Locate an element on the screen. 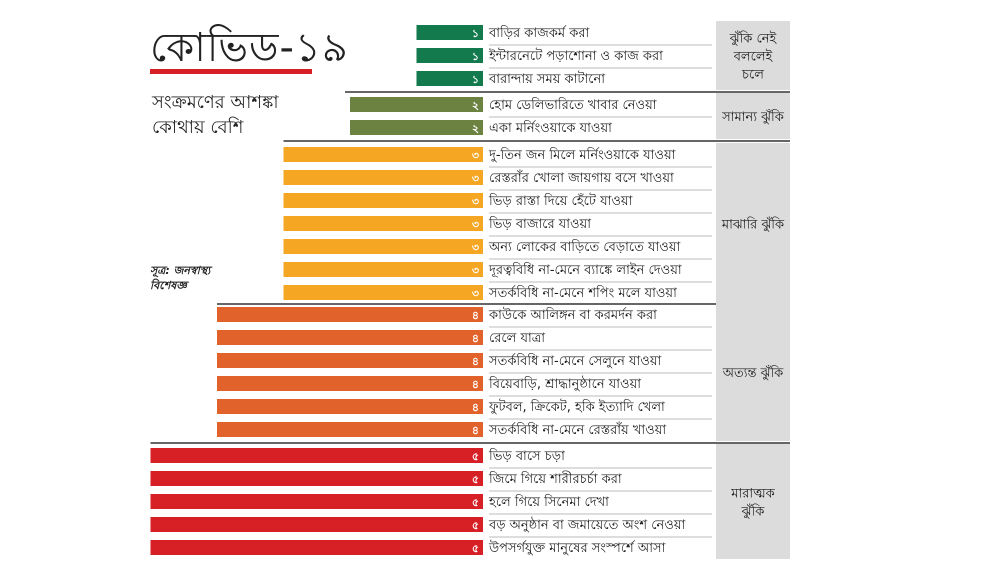 This screenshot has height=563, width=1000. risk-level-label-5: ঝুঁকি is located at coordinates (753, 512).